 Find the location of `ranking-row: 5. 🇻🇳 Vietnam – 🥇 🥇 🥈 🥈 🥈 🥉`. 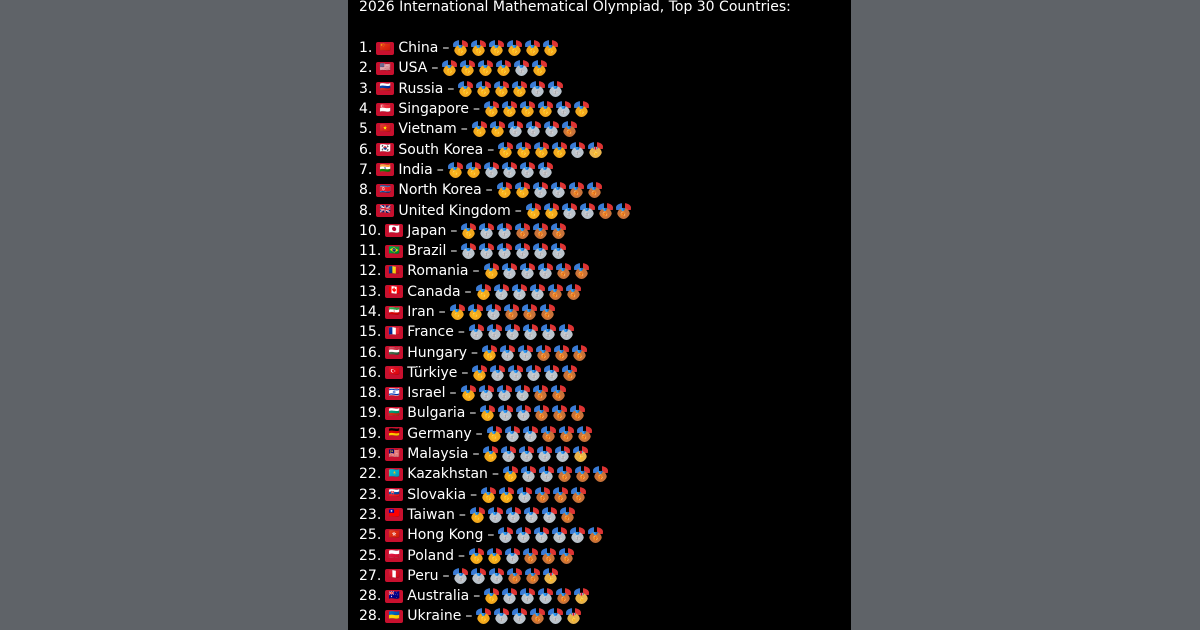

ranking-row: 5. 🇻🇳 Vietnam – 🥇 🥇 🥈 🥈 🥈 🥉 is located at coordinates (496, 129).